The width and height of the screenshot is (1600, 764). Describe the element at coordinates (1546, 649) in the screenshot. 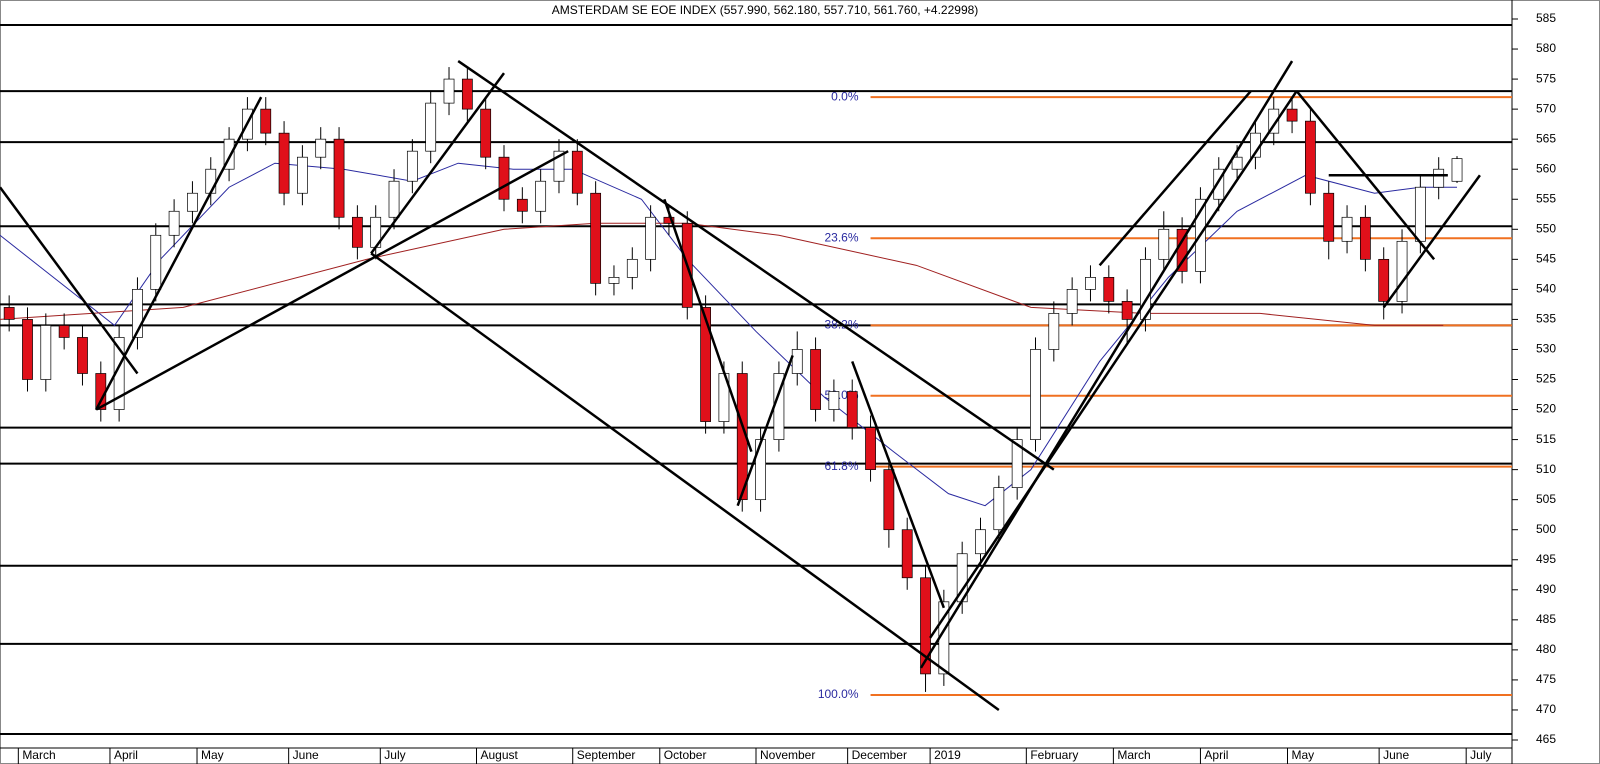

I see `y-tick-label: 480` at that location.